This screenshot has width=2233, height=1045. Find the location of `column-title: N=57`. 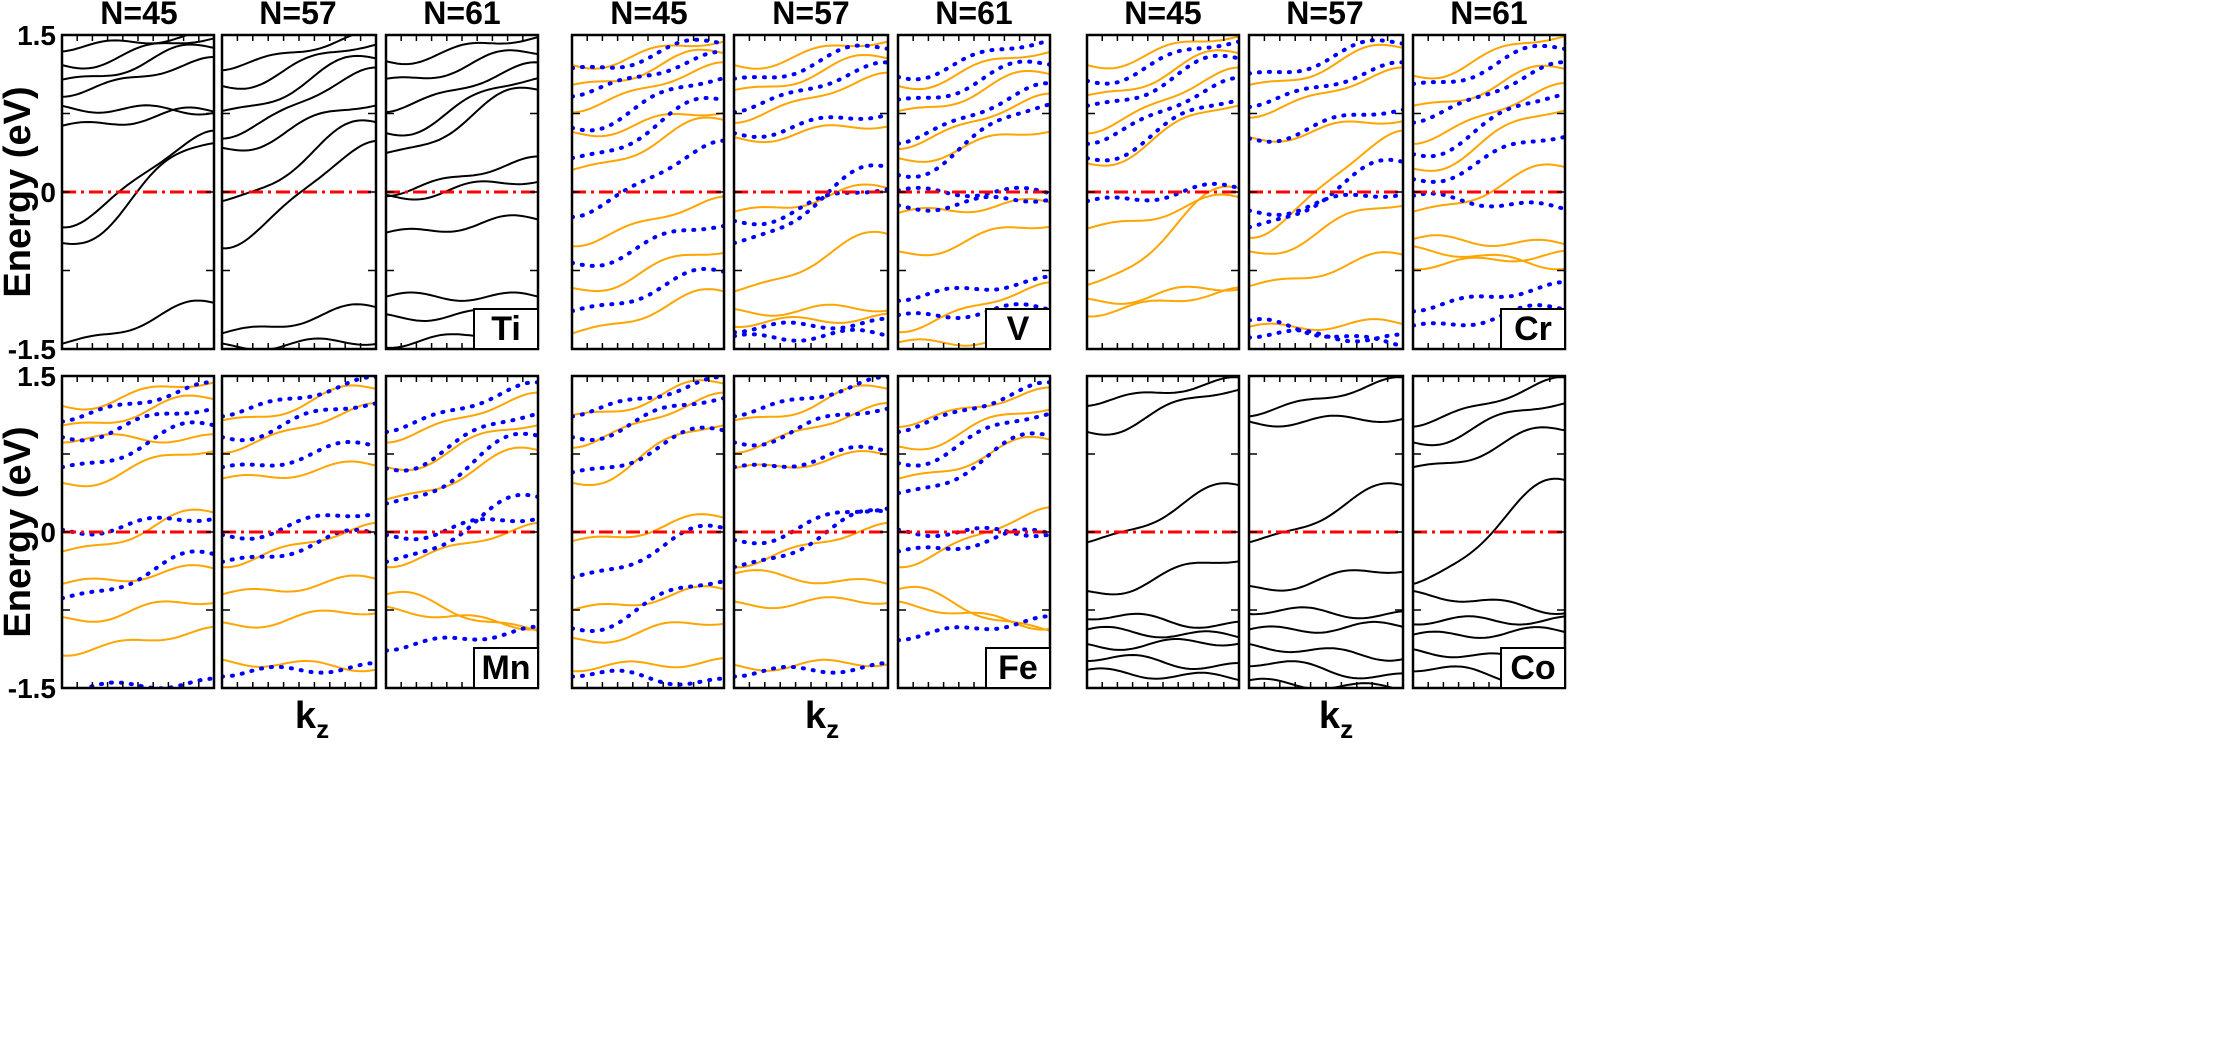

column-title: N=57 is located at coordinates (810, 15).